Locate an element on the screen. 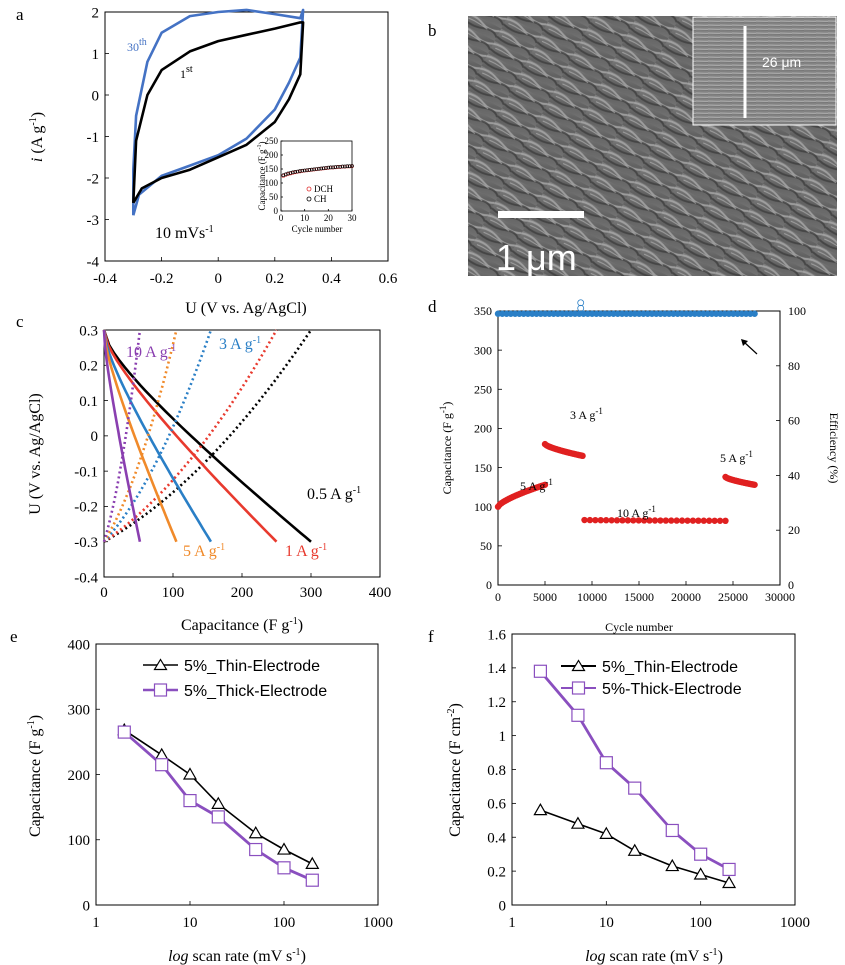  y-tick-label: -4 is located at coordinates (93, 262).